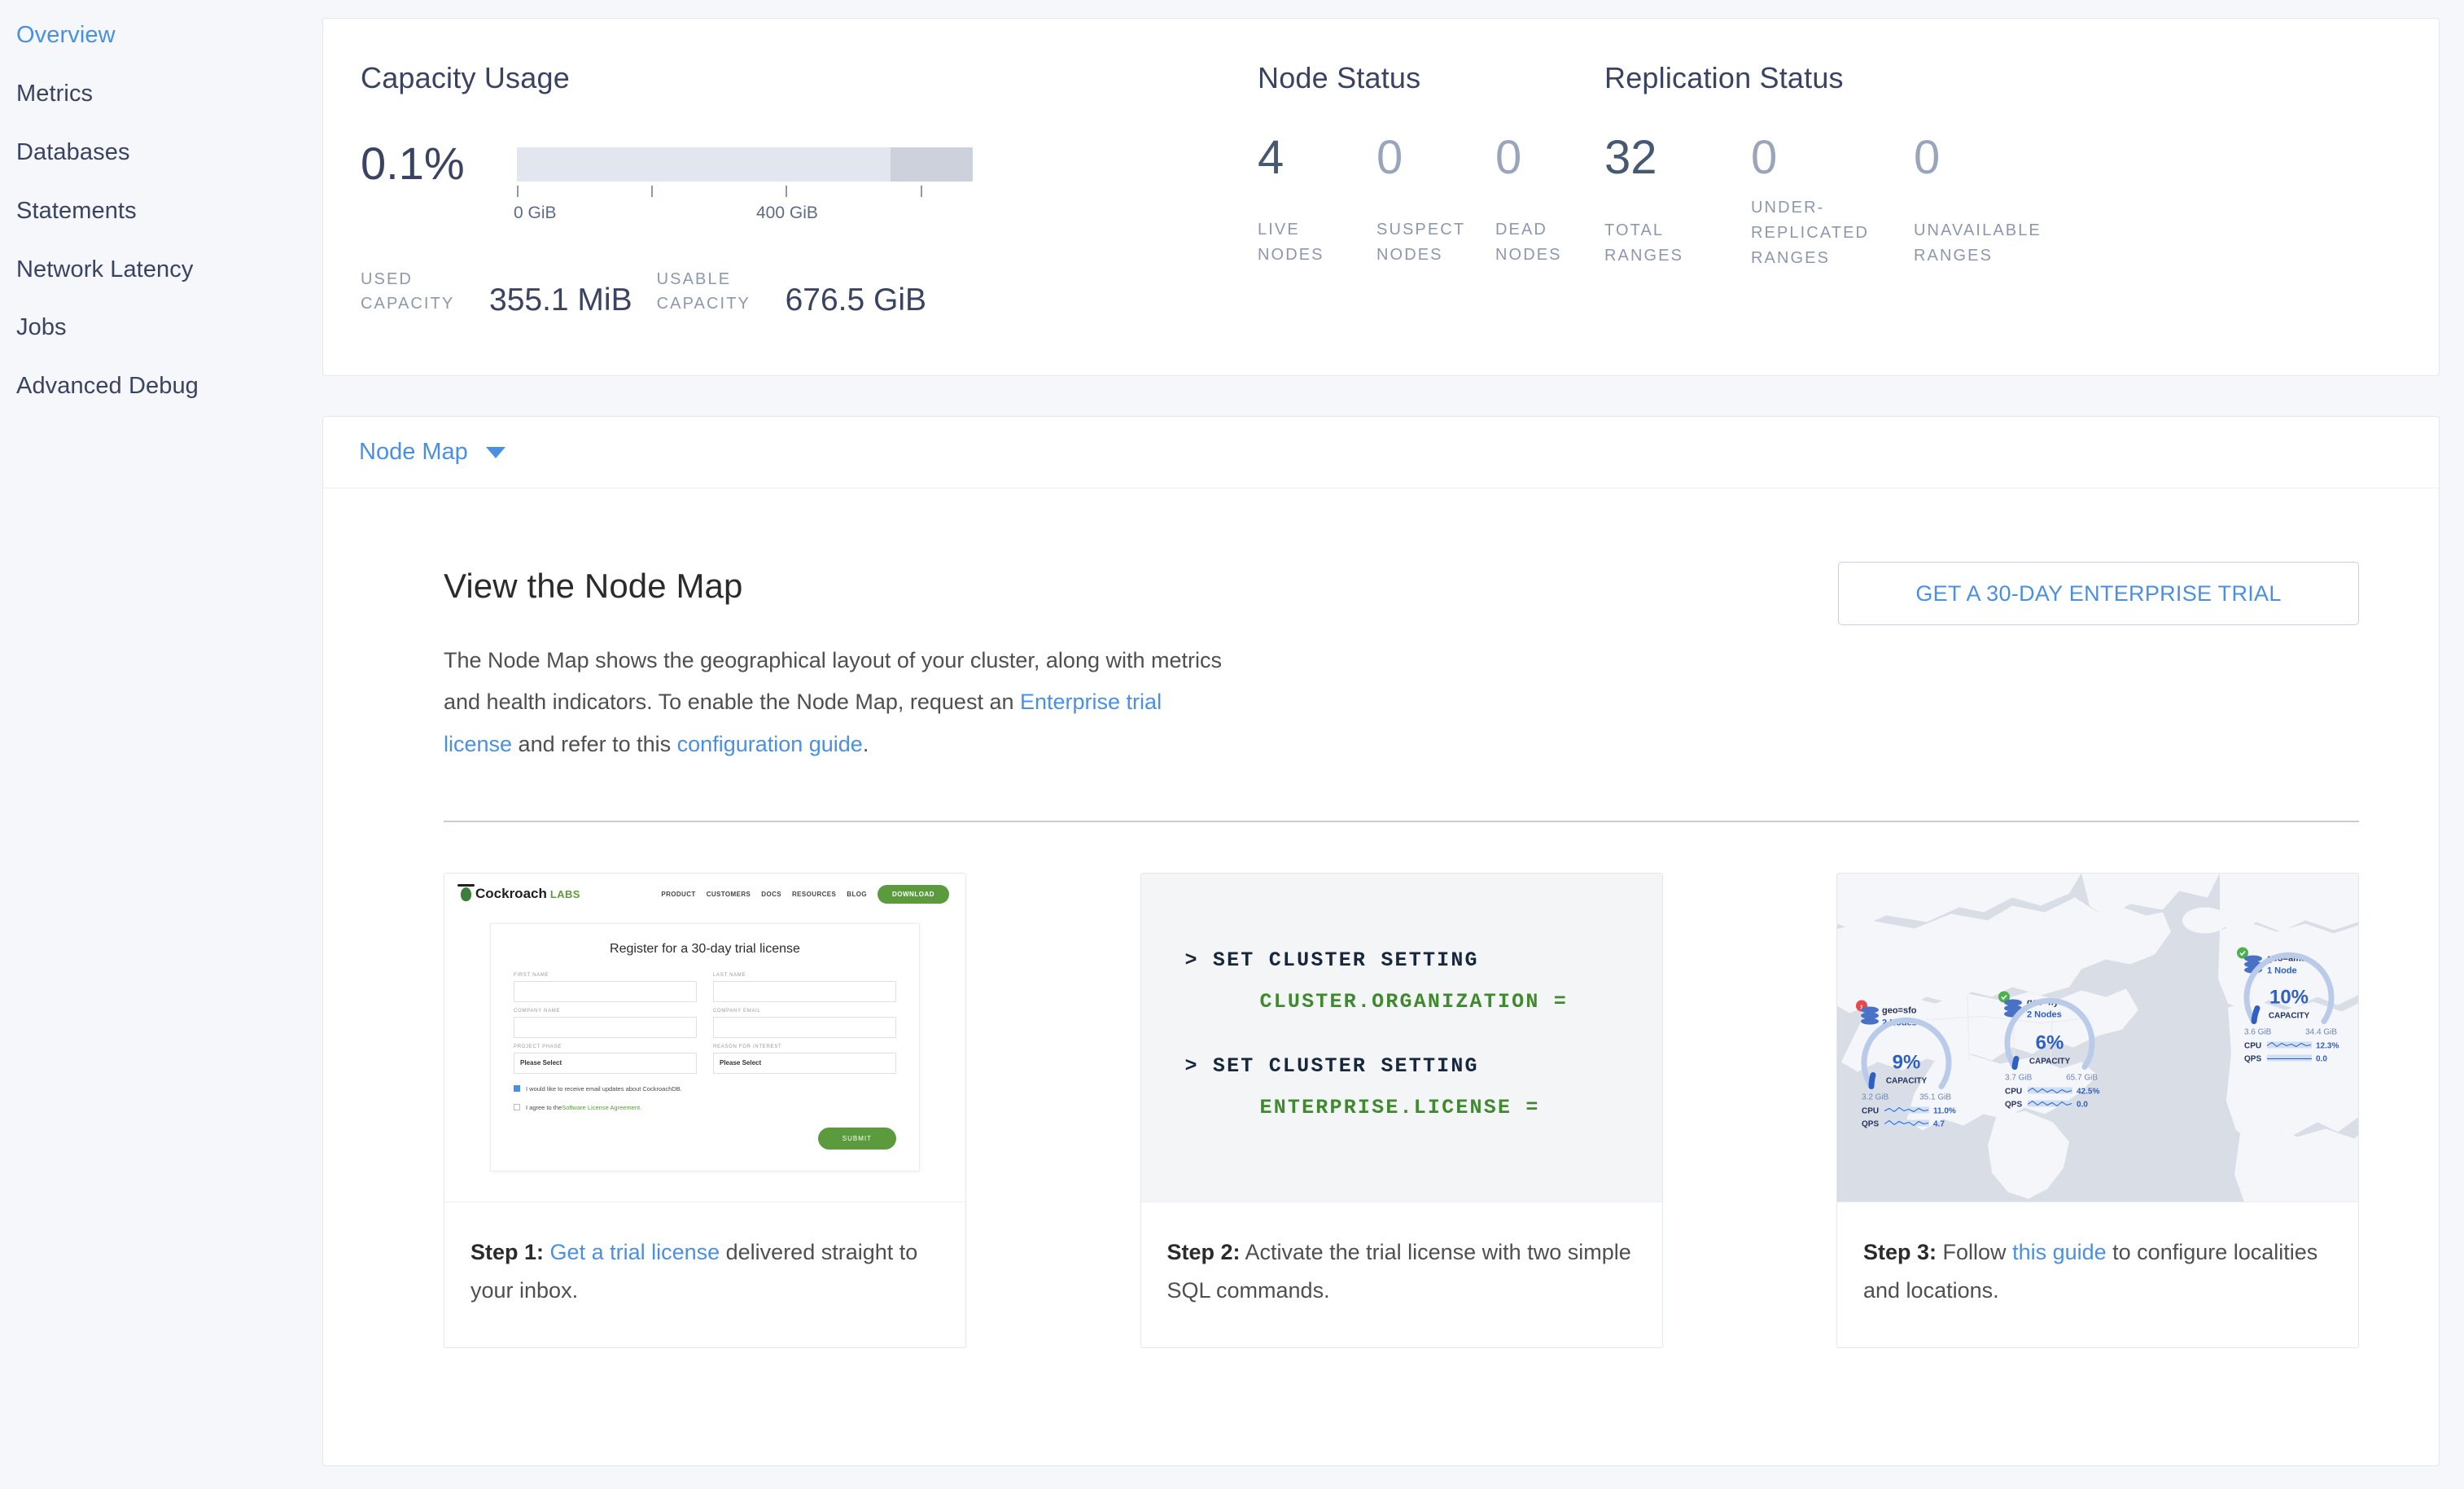 The width and height of the screenshot is (2464, 1489). Describe the element at coordinates (105, 269) in the screenshot. I see `sidebar-item-label: Network Latency` at that location.